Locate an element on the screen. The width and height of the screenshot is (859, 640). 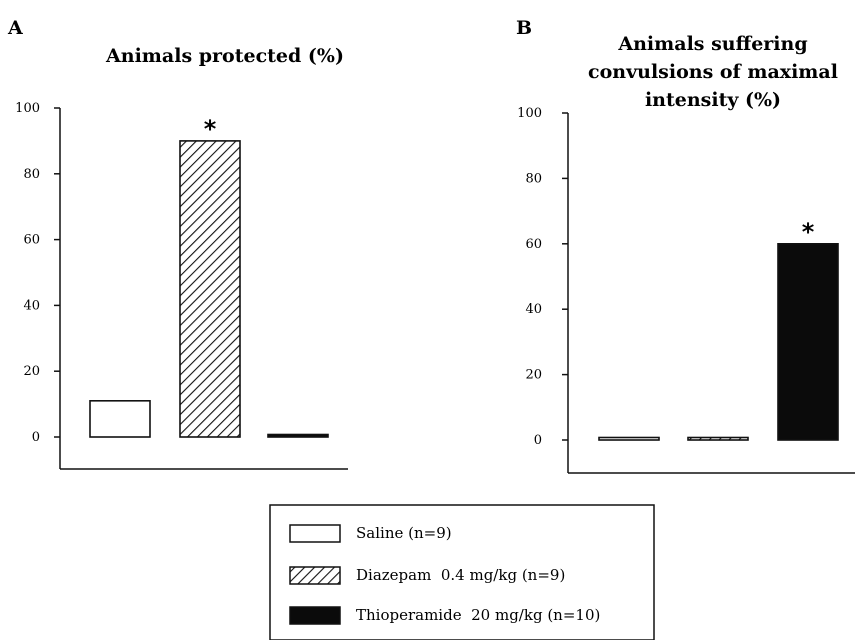
panel-b-ytick-label: 40 is located at coordinates (533, 309).